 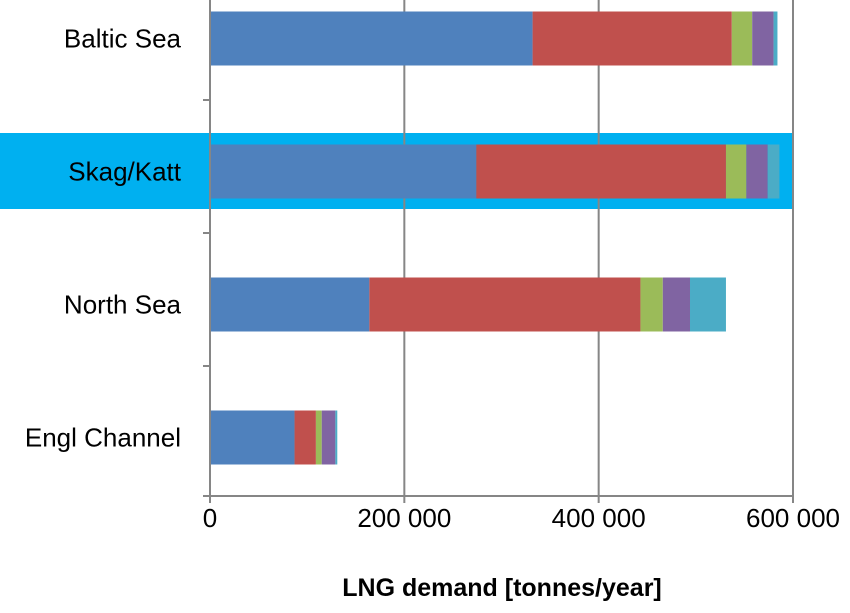 I want to click on category-label: Baltic Sea, so click(x=123, y=39).